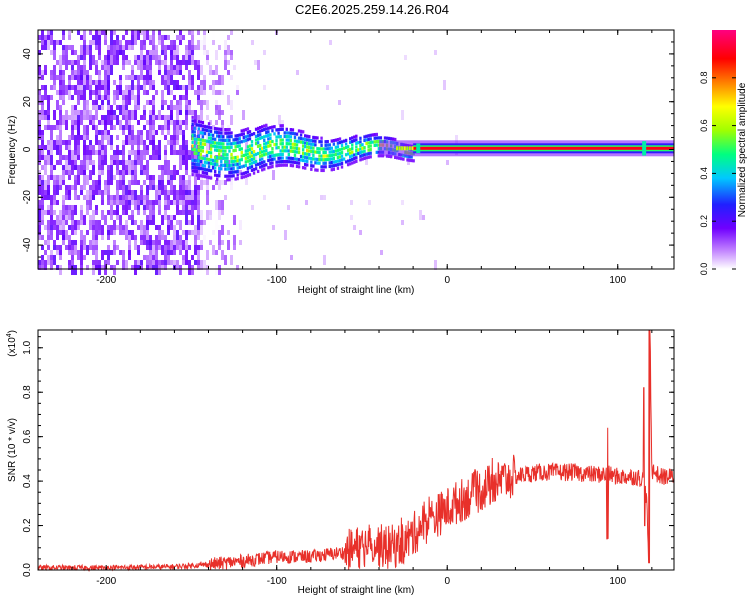  Describe the element at coordinates (27, 436) in the screenshot. I see `snr-y-tick-label: 0.6` at that location.